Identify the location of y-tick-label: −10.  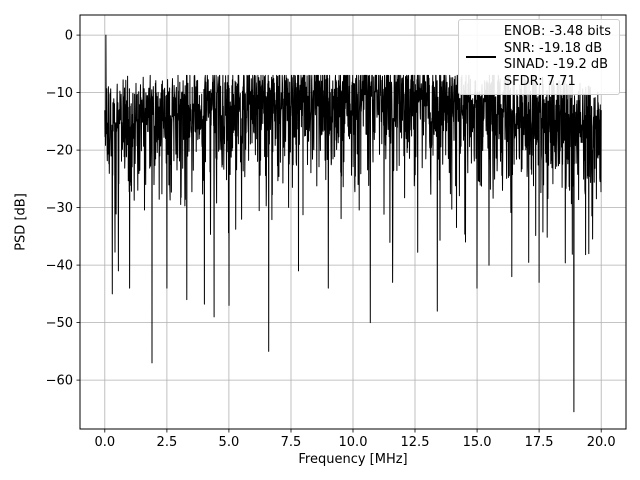
(59, 93).